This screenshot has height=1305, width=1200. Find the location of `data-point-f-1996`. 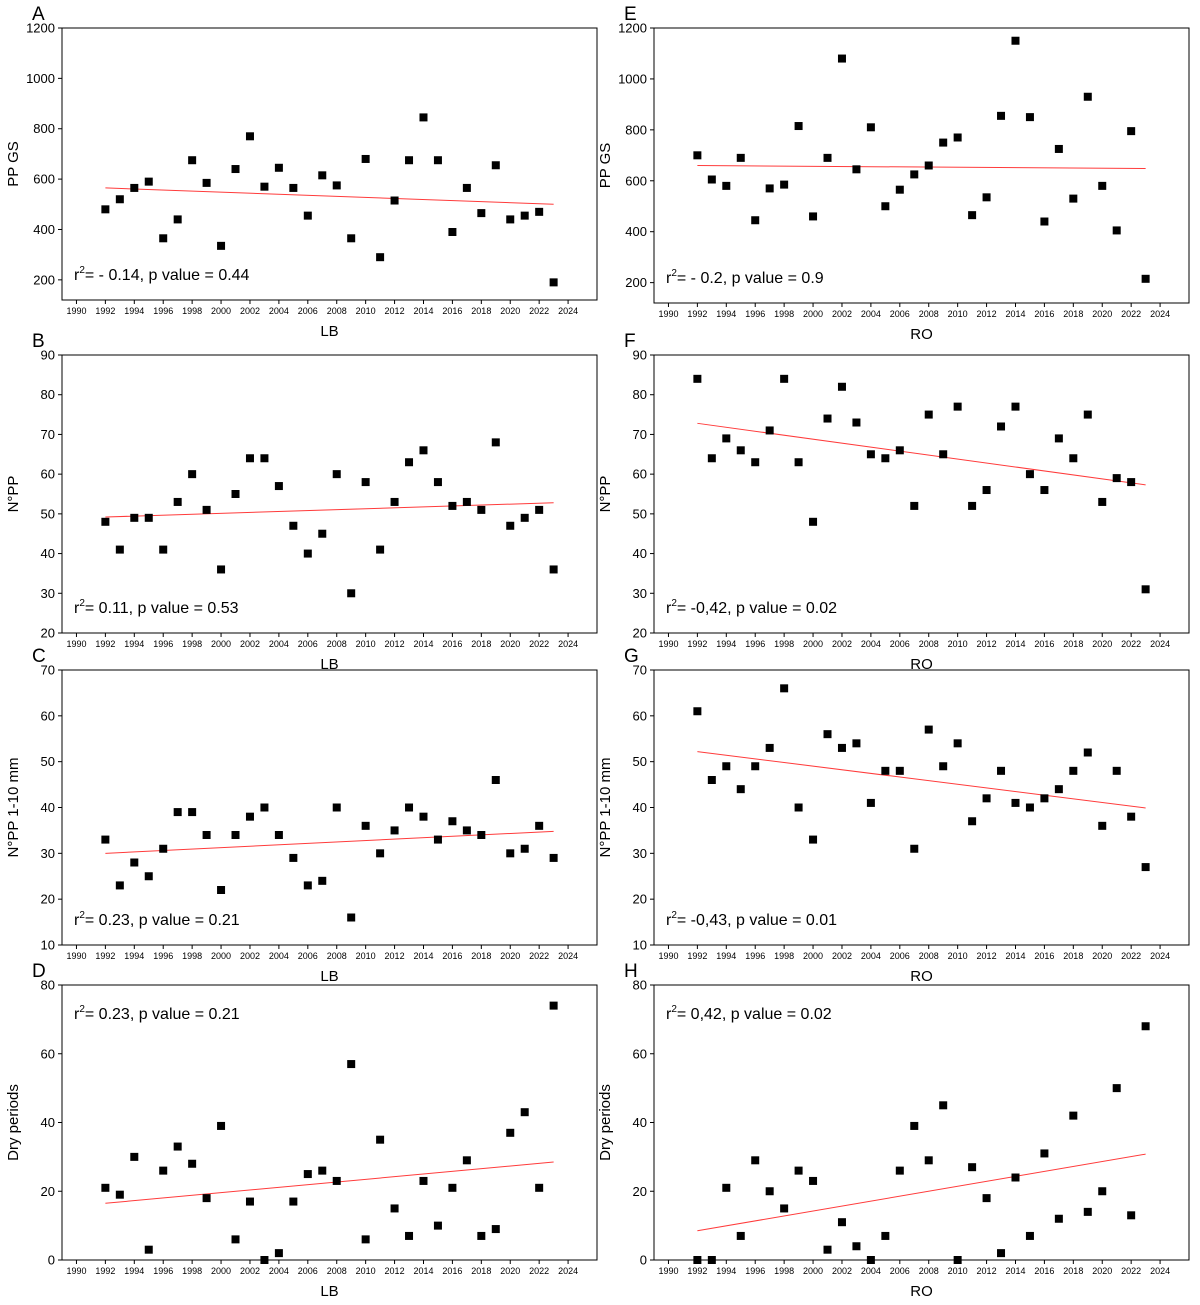

data-point-f-1996 is located at coordinates (755, 462).